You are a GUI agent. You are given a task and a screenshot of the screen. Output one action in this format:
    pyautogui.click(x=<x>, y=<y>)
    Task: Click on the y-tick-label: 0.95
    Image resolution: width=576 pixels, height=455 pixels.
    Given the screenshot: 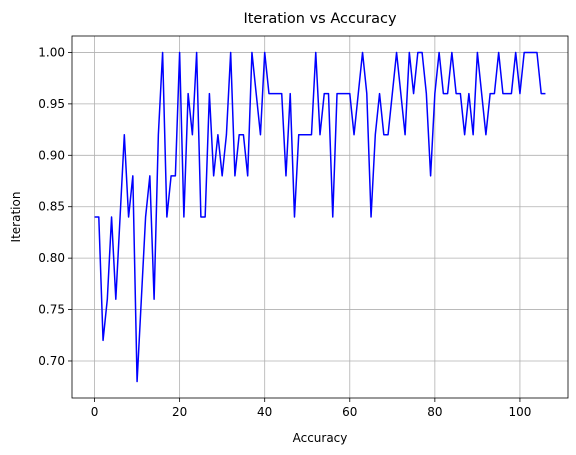 What is the action you would take?
    pyautogui.click(x=51, y=104)
    